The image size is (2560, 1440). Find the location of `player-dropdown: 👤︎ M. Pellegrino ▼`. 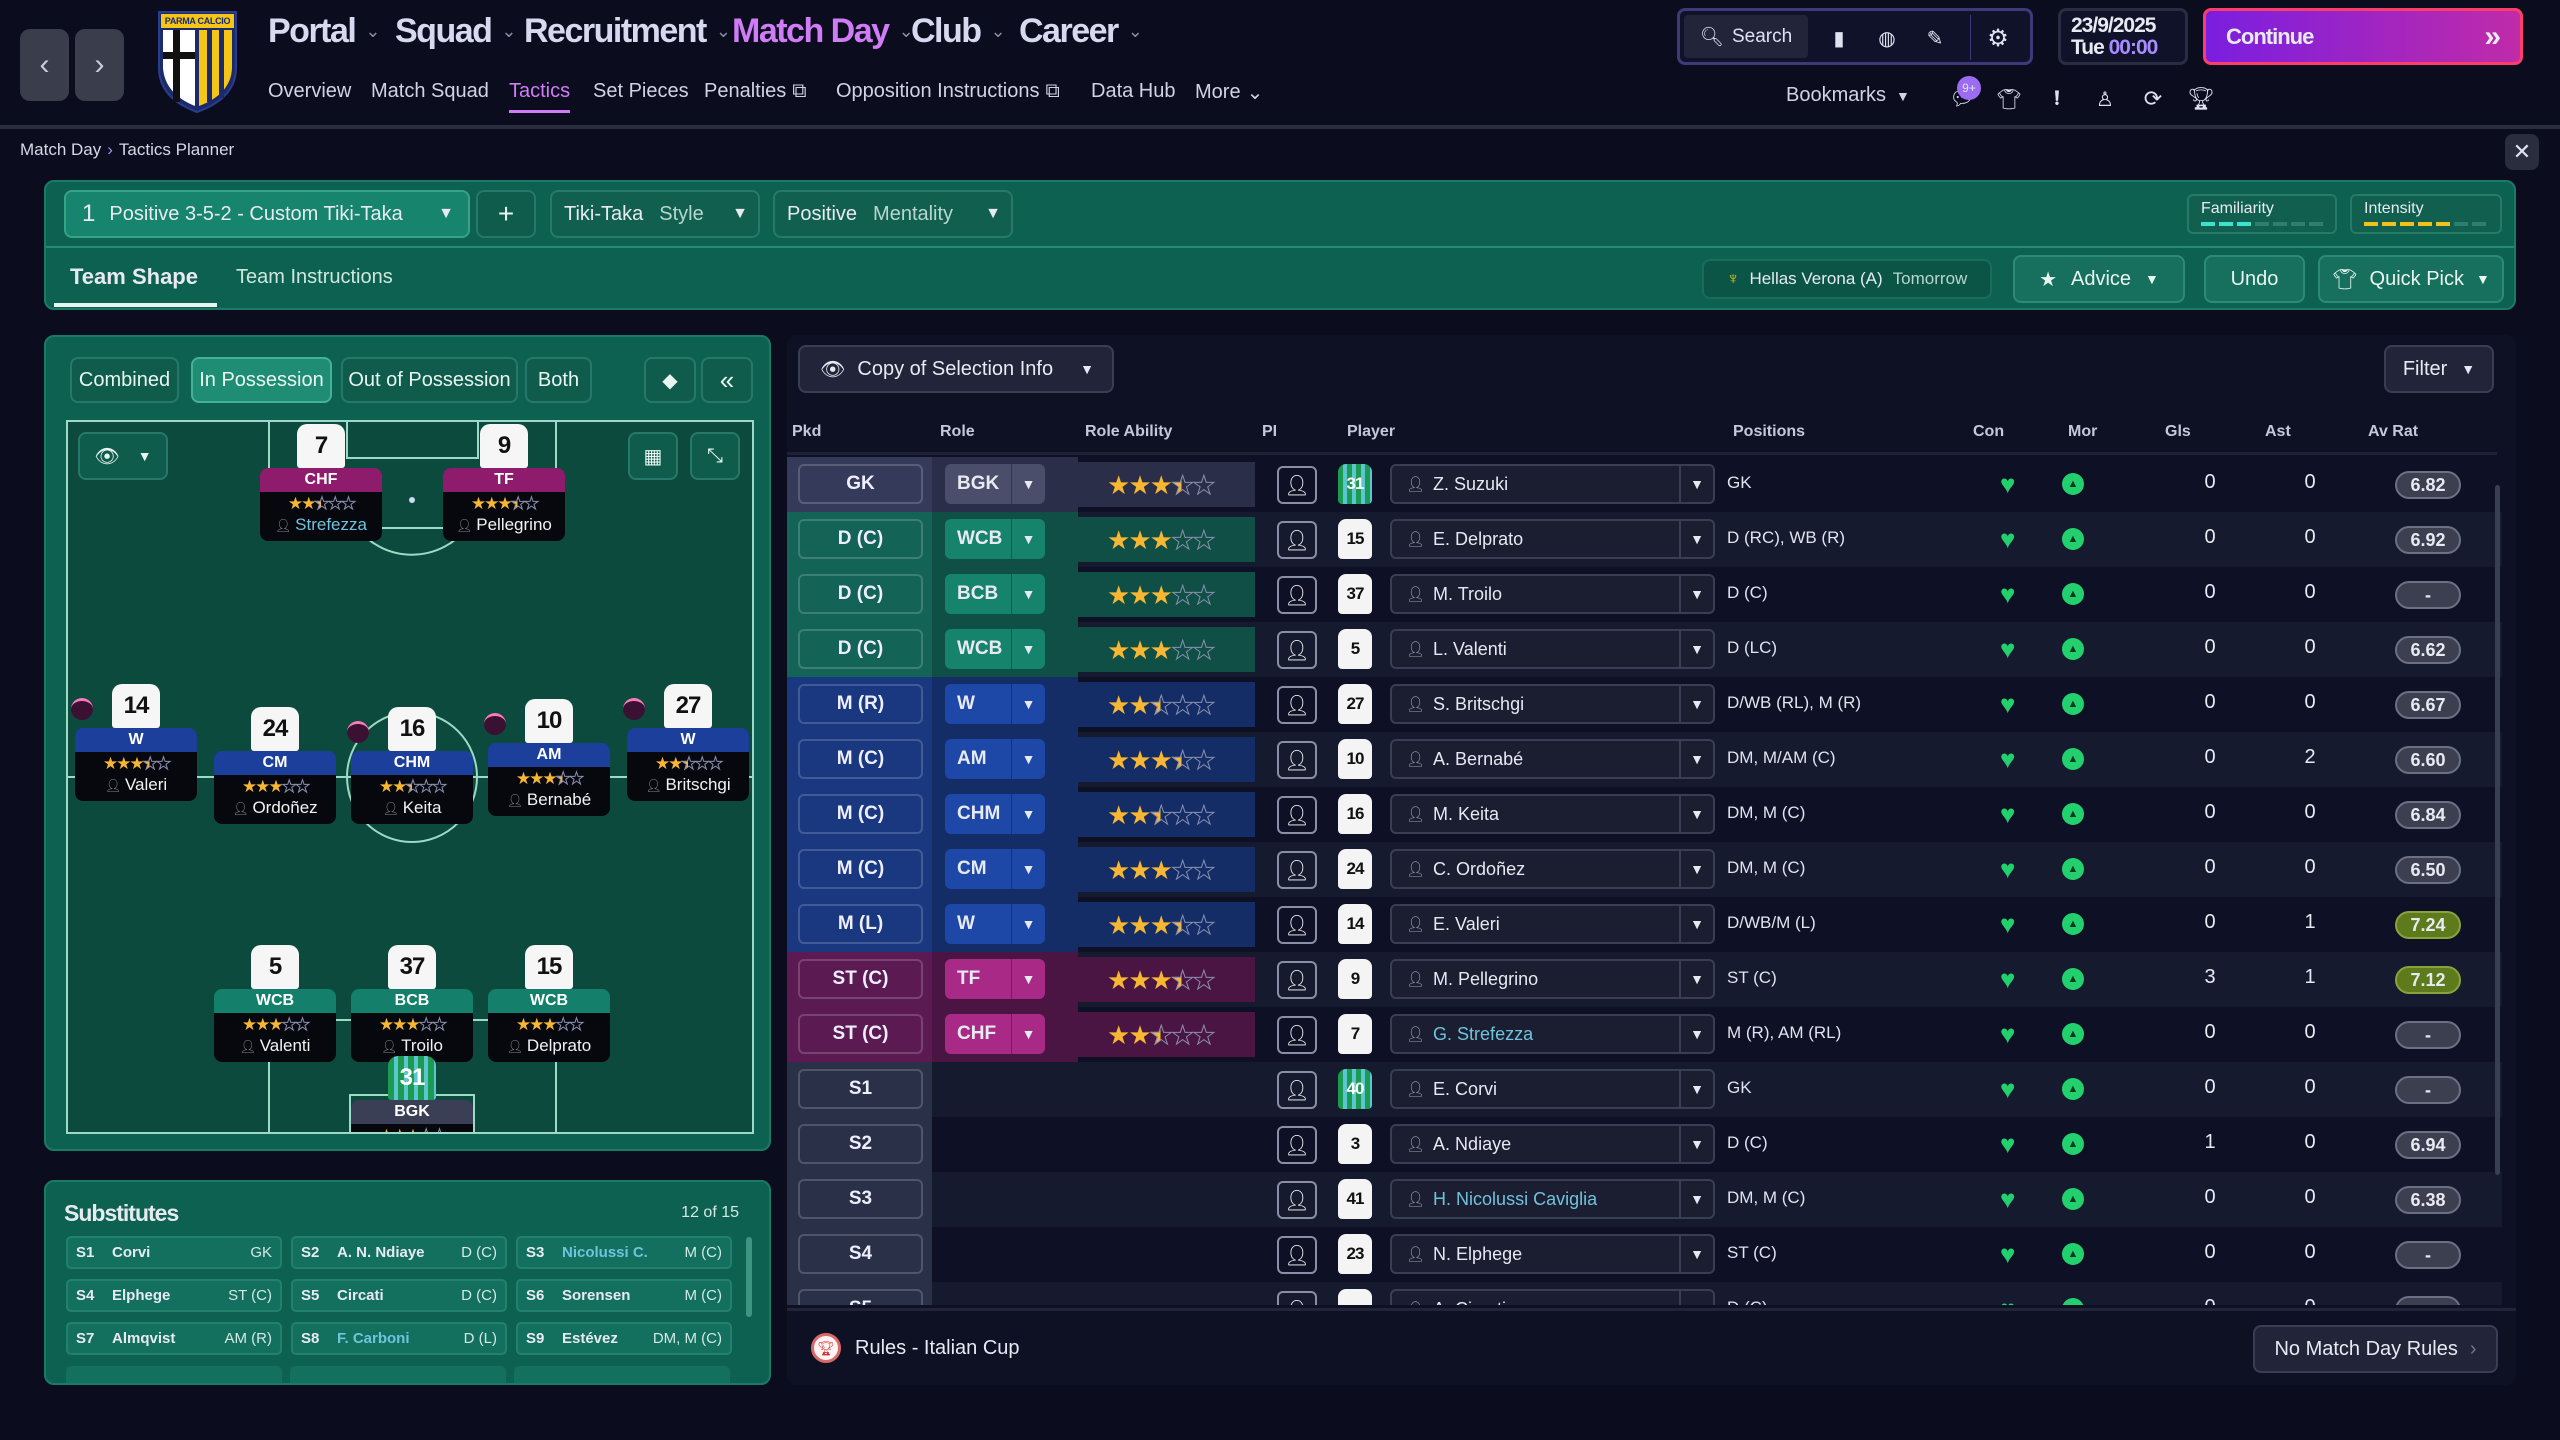

player-dropdown: 👤︎ M. Pellegrino ▼ is located at coordinates (1552, 979).